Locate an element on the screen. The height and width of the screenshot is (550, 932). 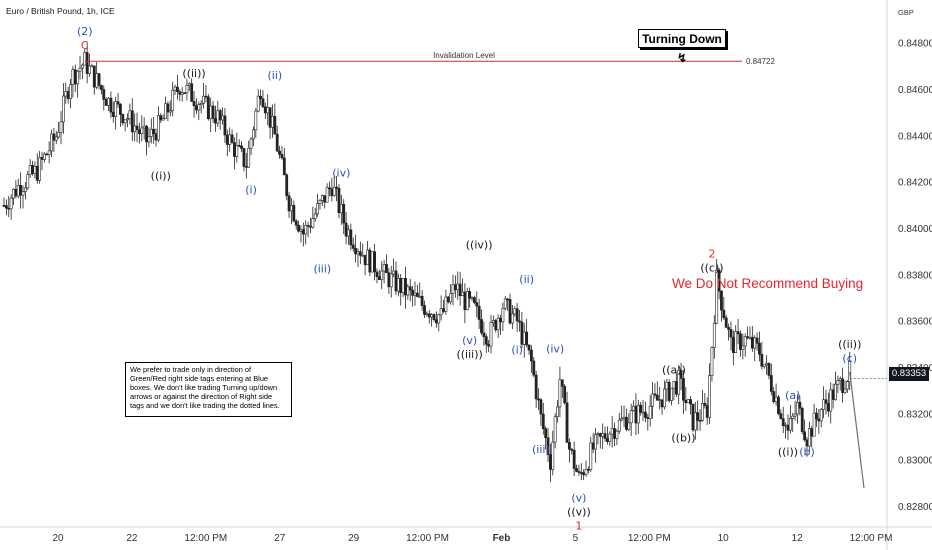
wave-label: ((c)) is located at coordinates (711, 267).